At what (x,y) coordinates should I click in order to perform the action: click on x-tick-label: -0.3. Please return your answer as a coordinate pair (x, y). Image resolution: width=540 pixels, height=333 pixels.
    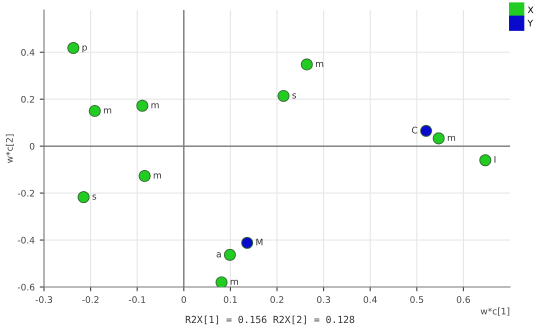
    Looking at the image, I should click on (44, 300).